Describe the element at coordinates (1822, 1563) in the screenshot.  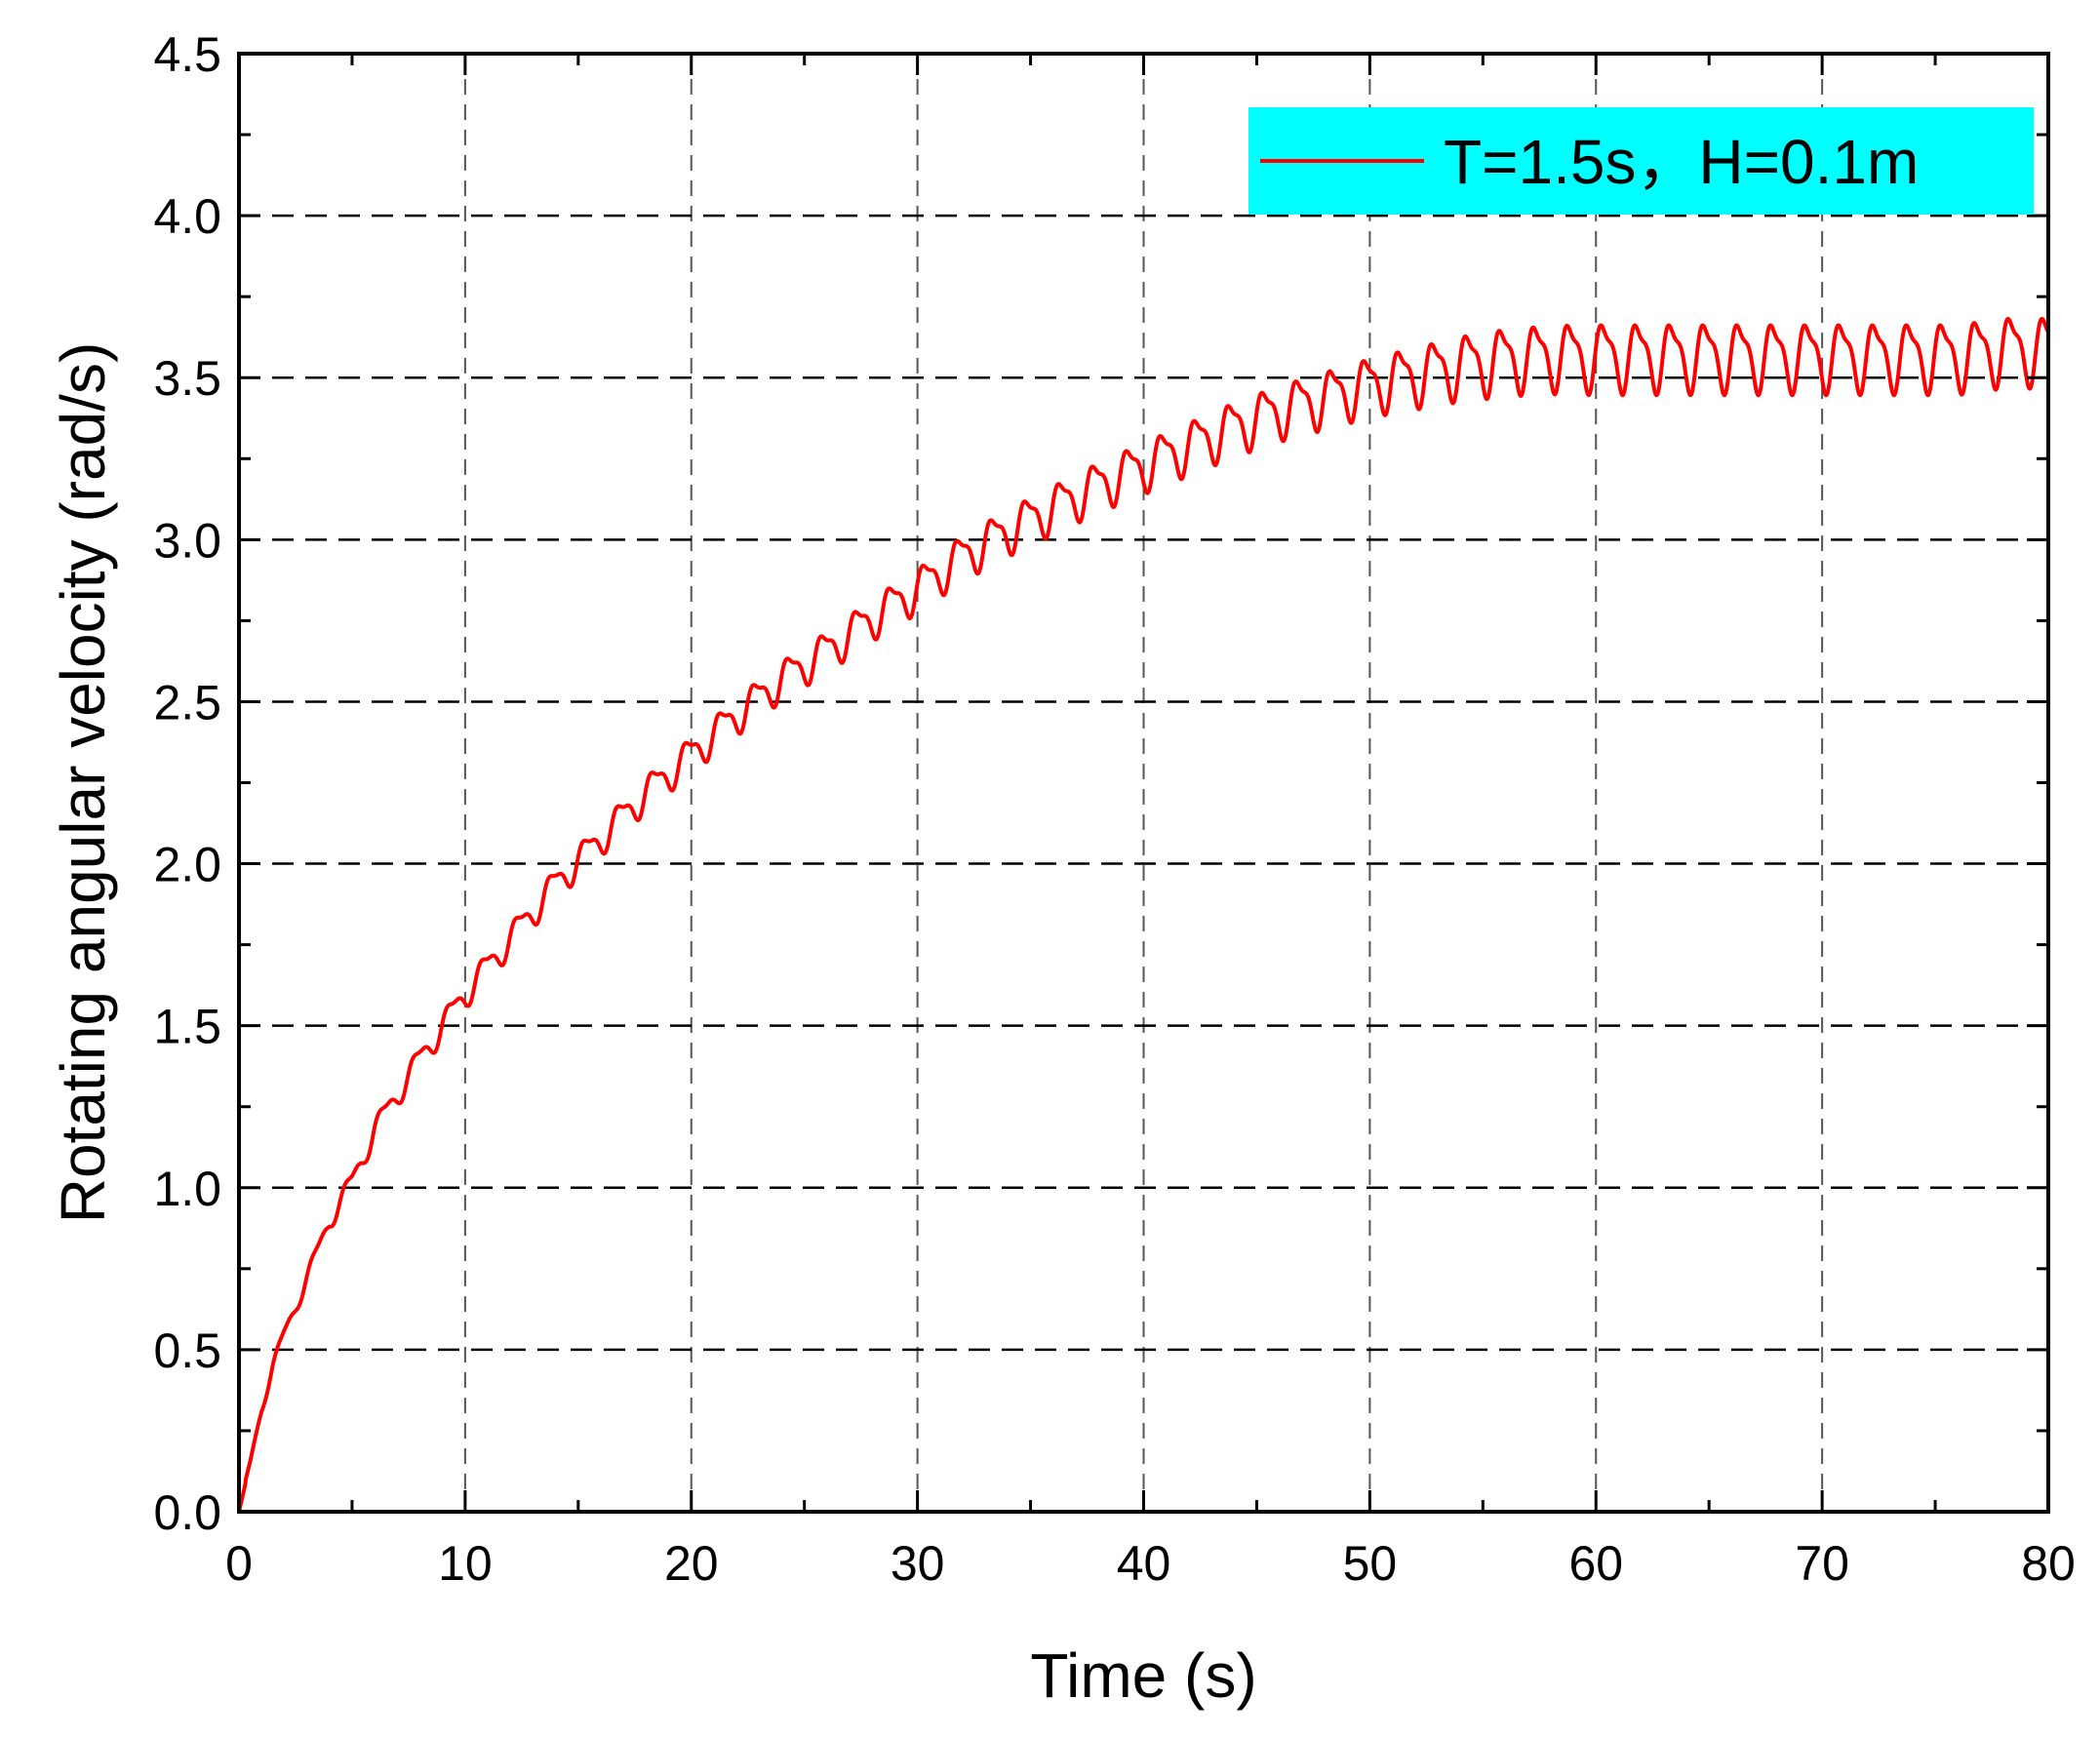
I see `x-tick-label: 70` at that location.